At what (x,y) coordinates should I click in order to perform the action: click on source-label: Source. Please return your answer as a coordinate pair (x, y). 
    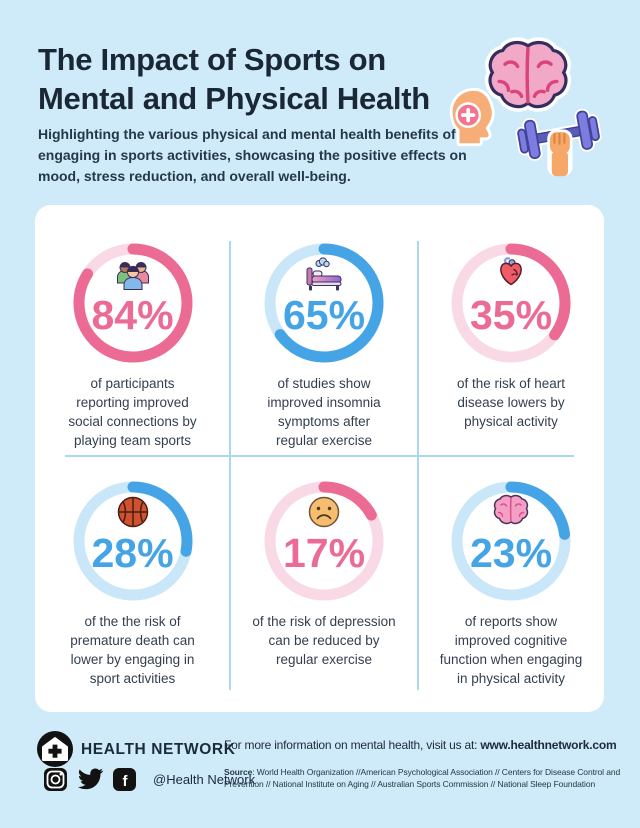
    Looking at the image, I should click on (238, 772).